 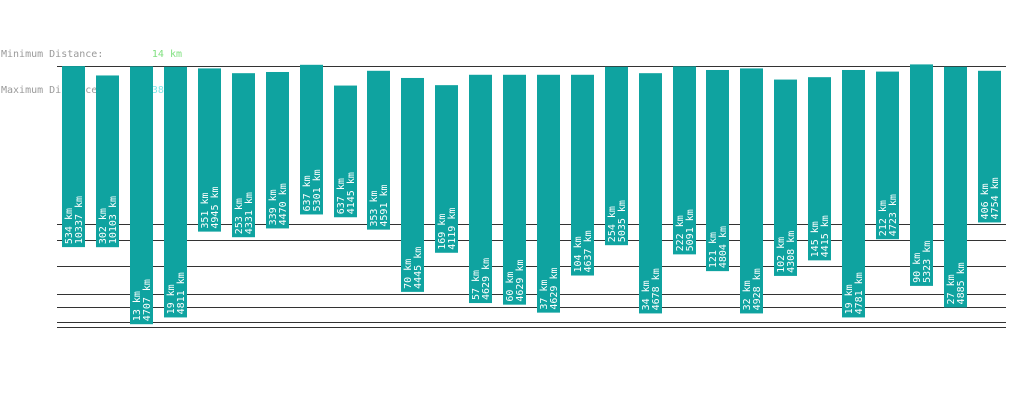 I want to click on bar-19-bottom-label: 5091 km, so click(x=690, y=230).